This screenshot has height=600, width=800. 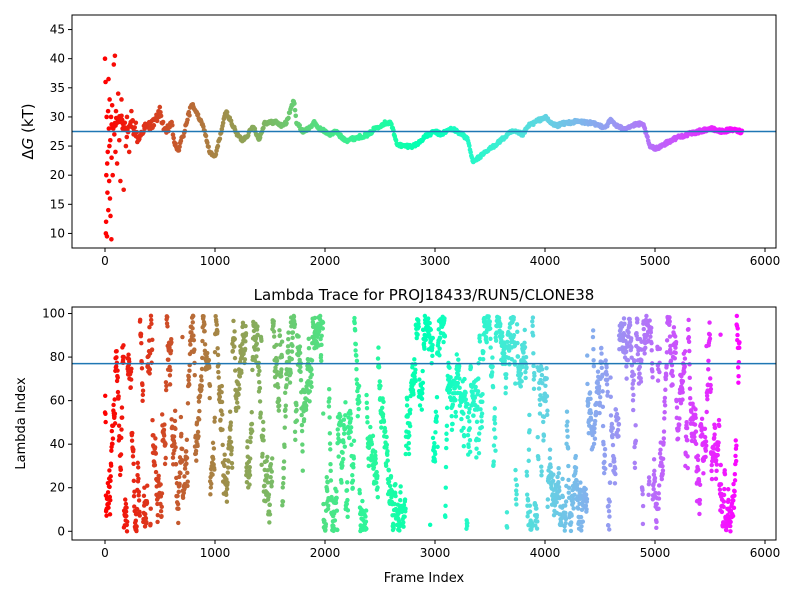 What do you see at coordinates (57, 146) in the screenshot?
I see `y-tick-label-0-25: 25` at bounding box center [57, 146].